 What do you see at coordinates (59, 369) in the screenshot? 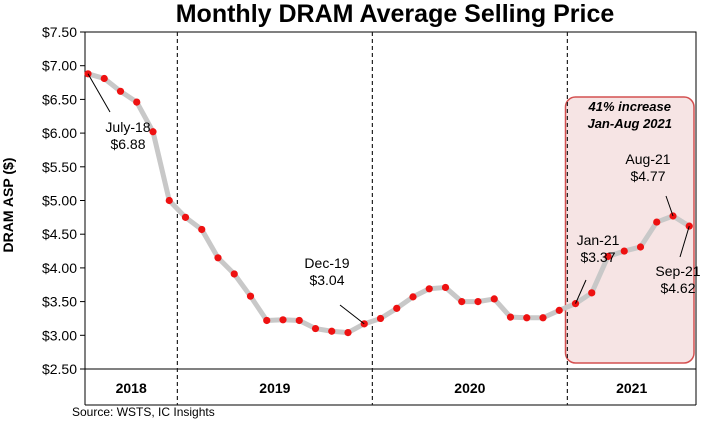
I see `y-tick-label: $2.50` at bounding box center [59, 369].